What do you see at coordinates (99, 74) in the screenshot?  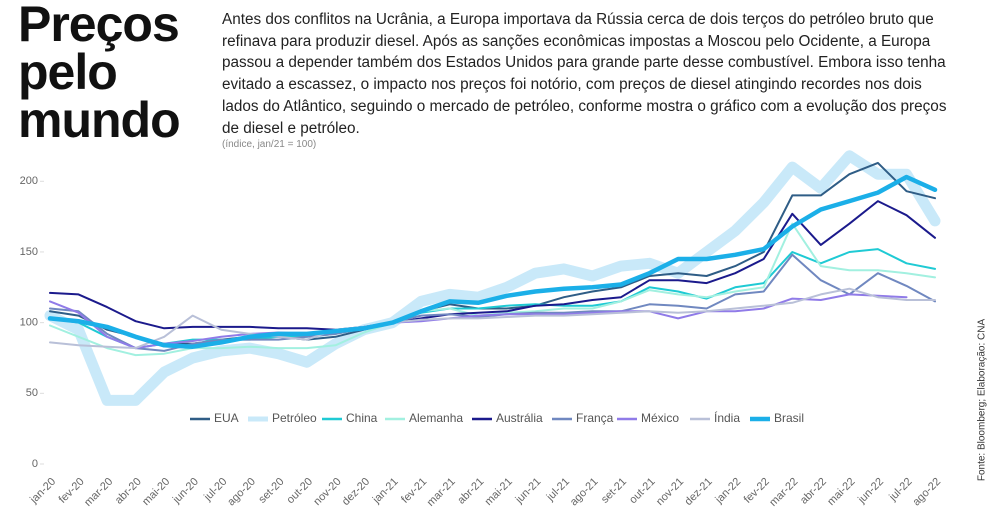 I see `title: Preços pelo mundo` at bounding box center [99, 74].